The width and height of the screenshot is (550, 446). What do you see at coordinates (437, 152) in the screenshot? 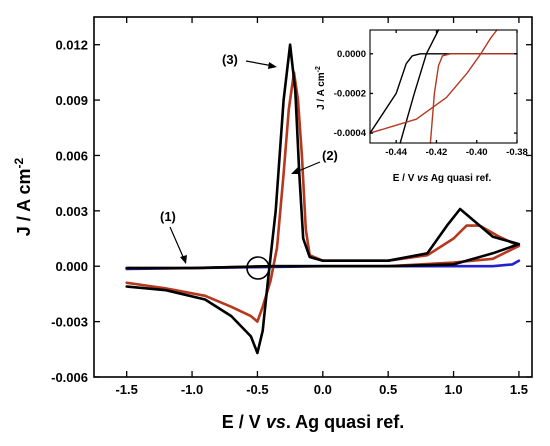
I see `x-tick-label-1-1: -0.42` at bounding box center [437, 152].